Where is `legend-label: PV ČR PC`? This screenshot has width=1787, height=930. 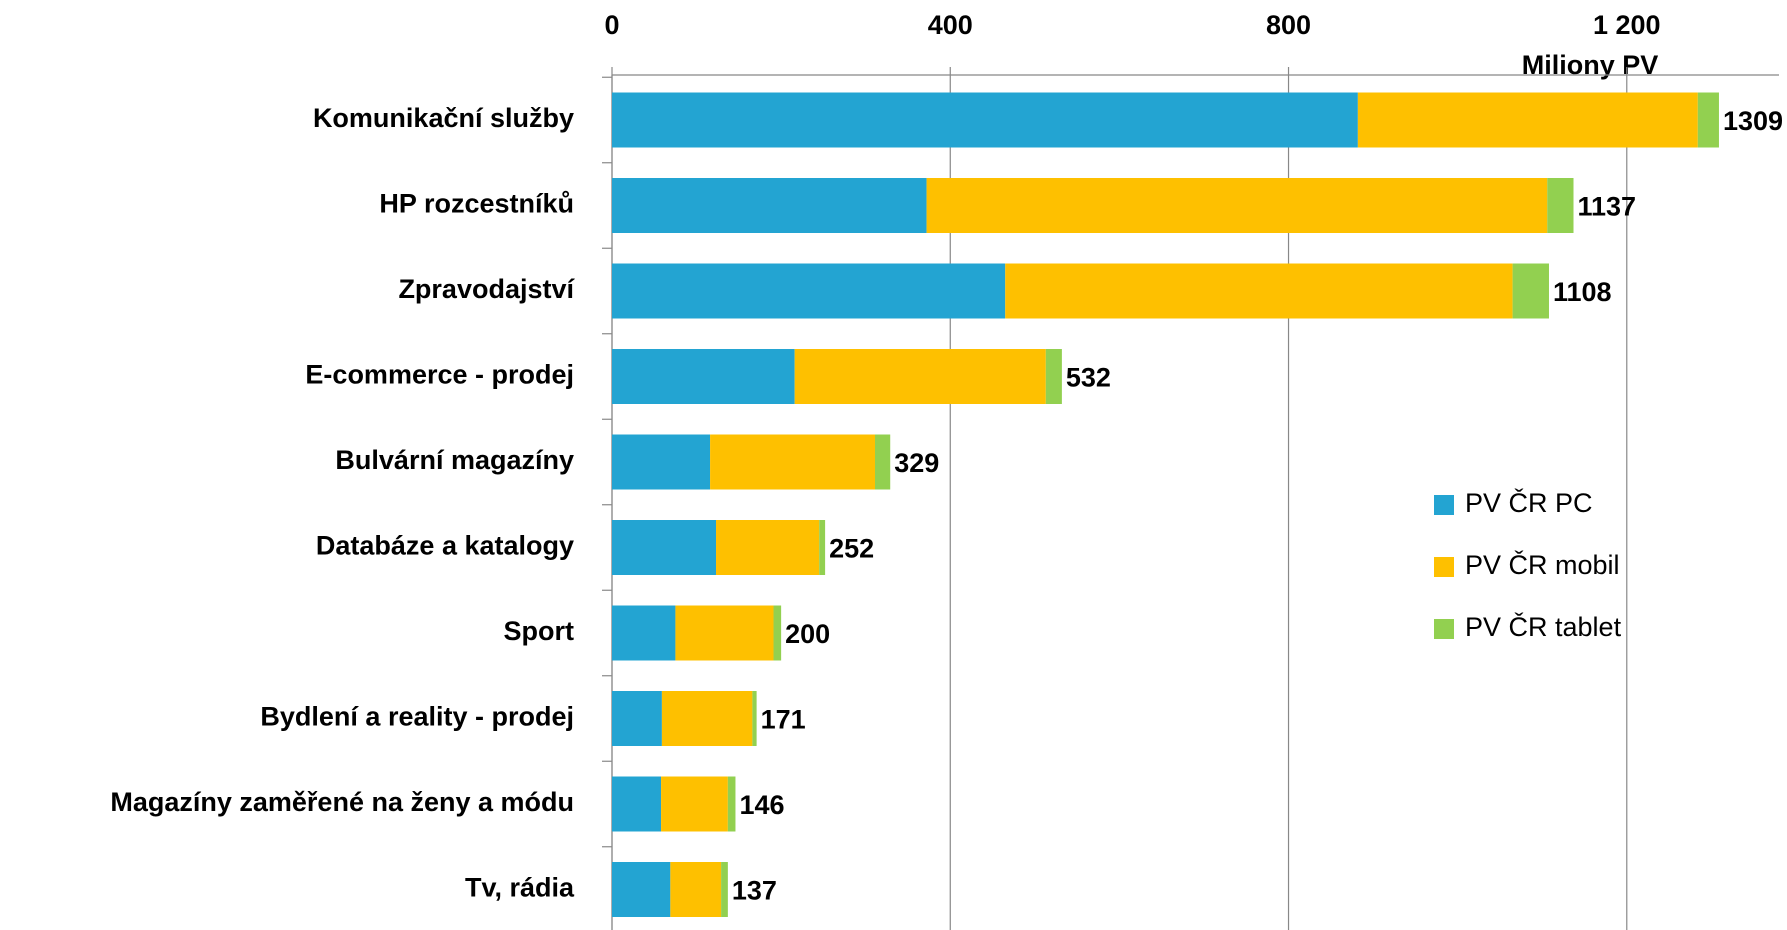 legend-label: PV ČR PC is located at coordinates (1529, 502).